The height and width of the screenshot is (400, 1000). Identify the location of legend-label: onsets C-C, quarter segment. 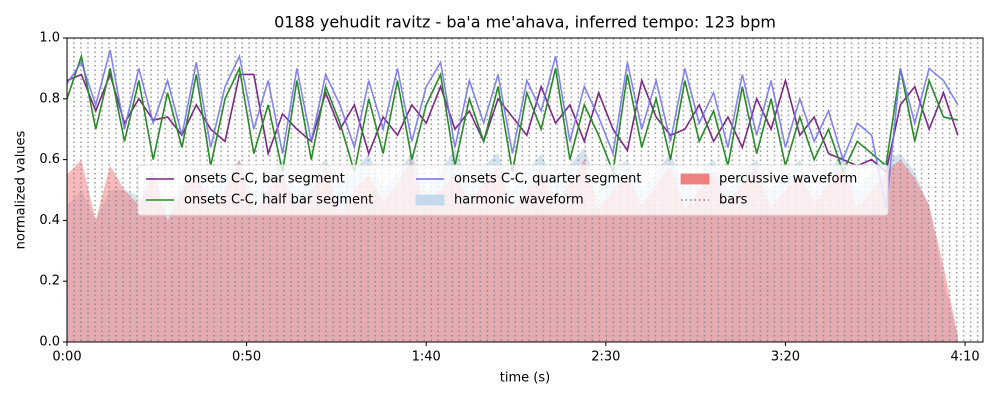
(547, 179).